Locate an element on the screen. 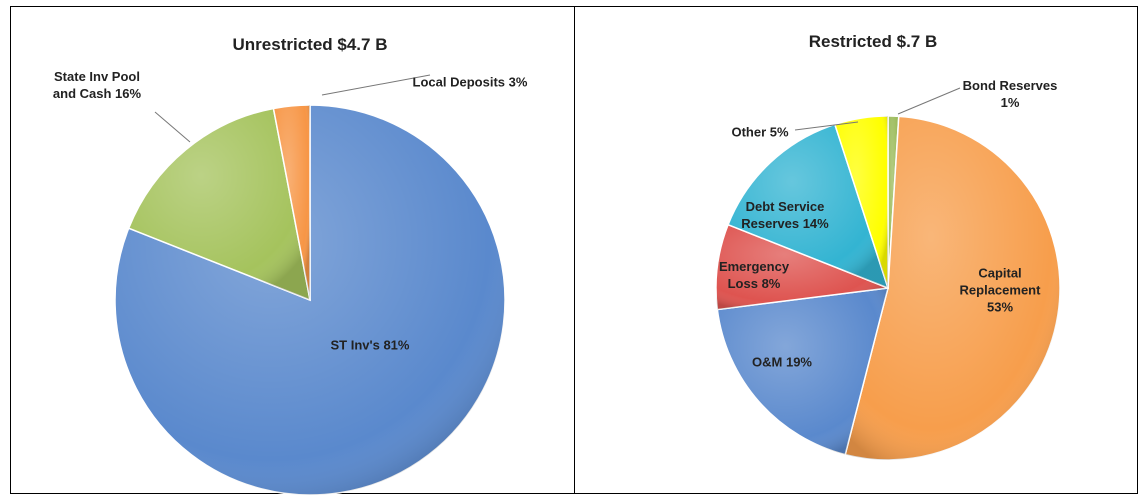 This screenshot has width=1147, height=499. category-label: O&M is located at coordinates (767, 362).